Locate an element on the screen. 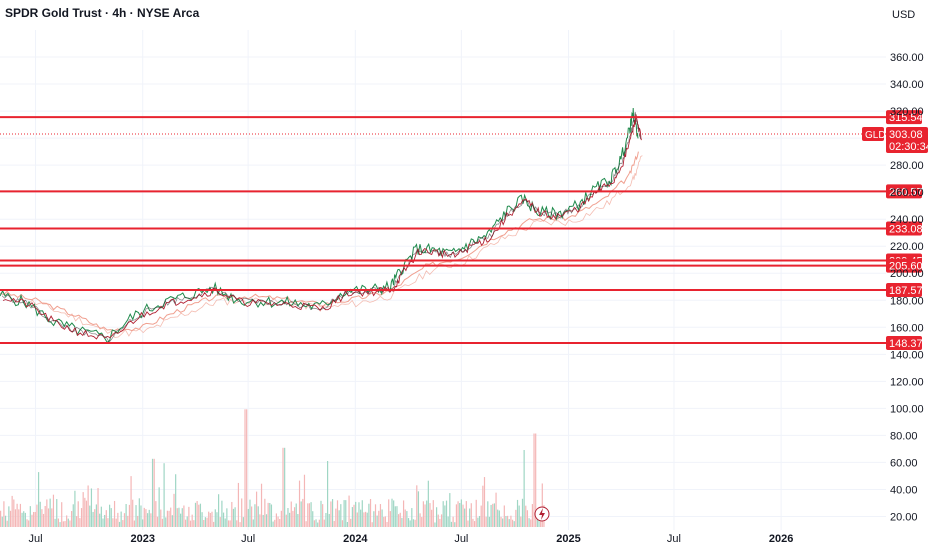 This screenshot has width=932, height=550. y-tick-label: 60.00 is located at coordinates (904, 463).